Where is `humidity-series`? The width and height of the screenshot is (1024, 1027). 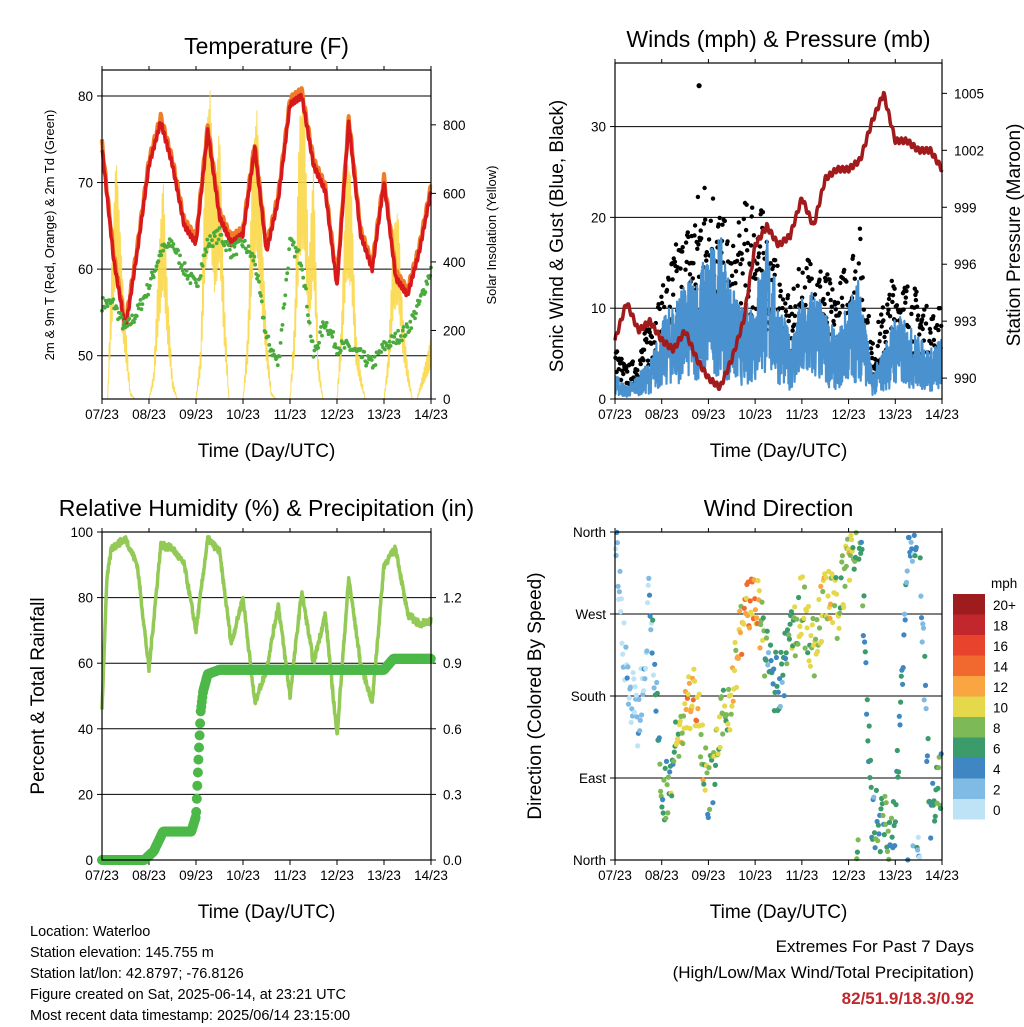 humidity-series is located at coordinates (266, 700).